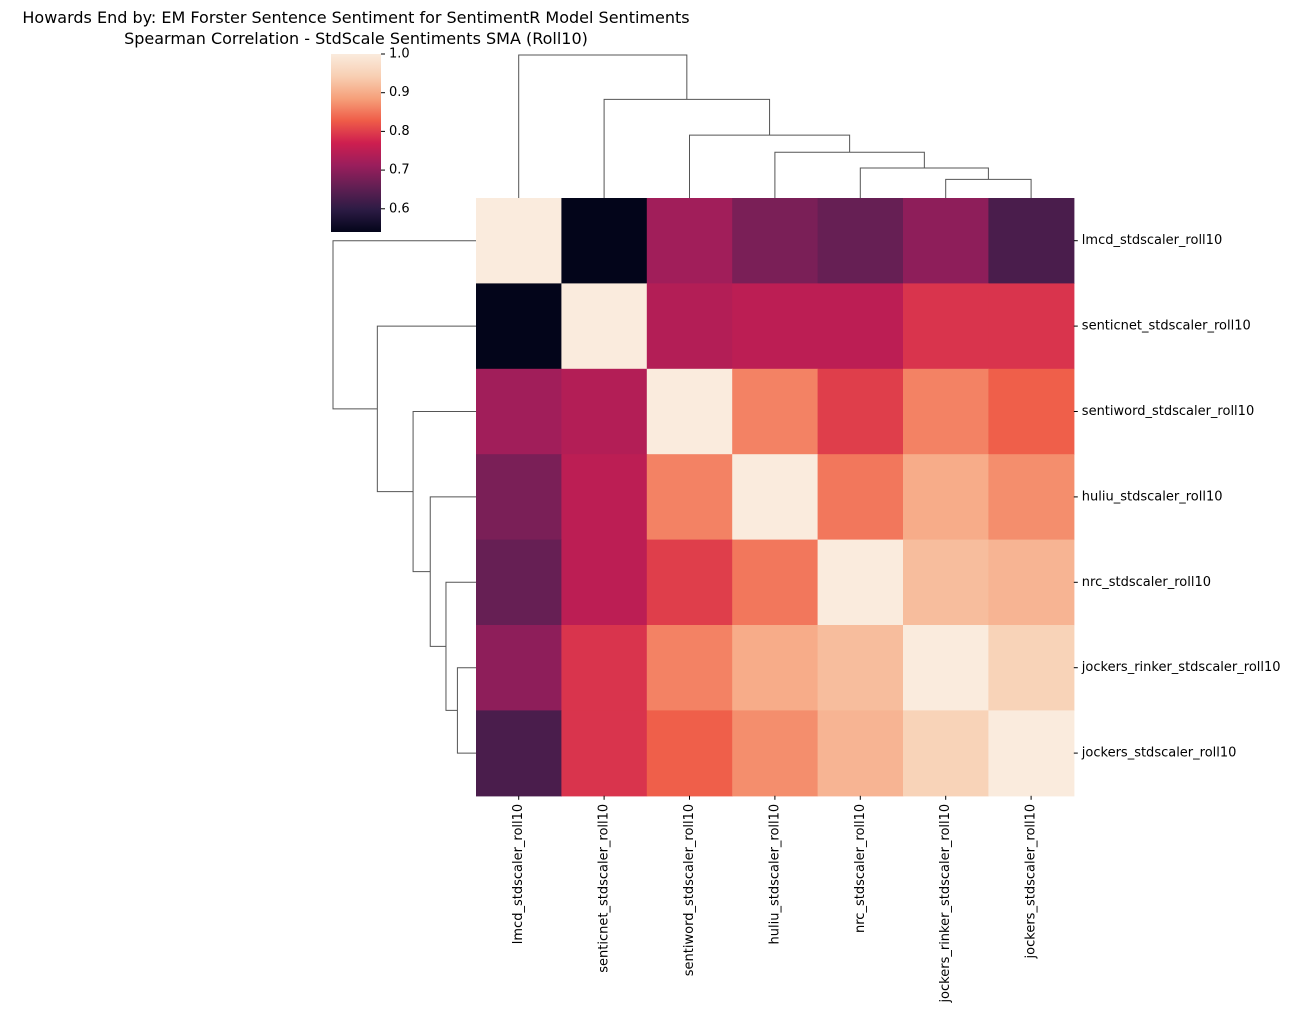  I want to click on row-label: nrc_stdscaler_roll10, so click(1146, 582).